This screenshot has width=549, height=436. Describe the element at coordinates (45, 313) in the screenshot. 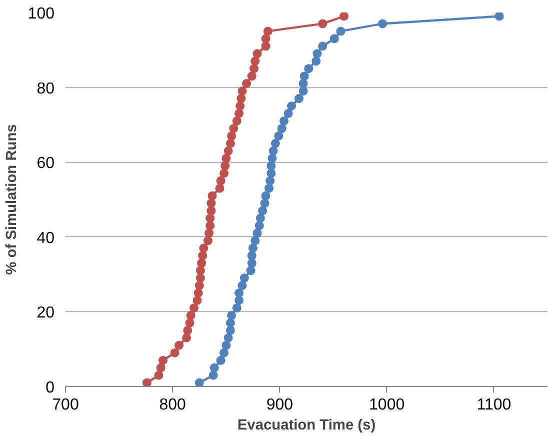

I see `y-tick-label: 20` at that location.